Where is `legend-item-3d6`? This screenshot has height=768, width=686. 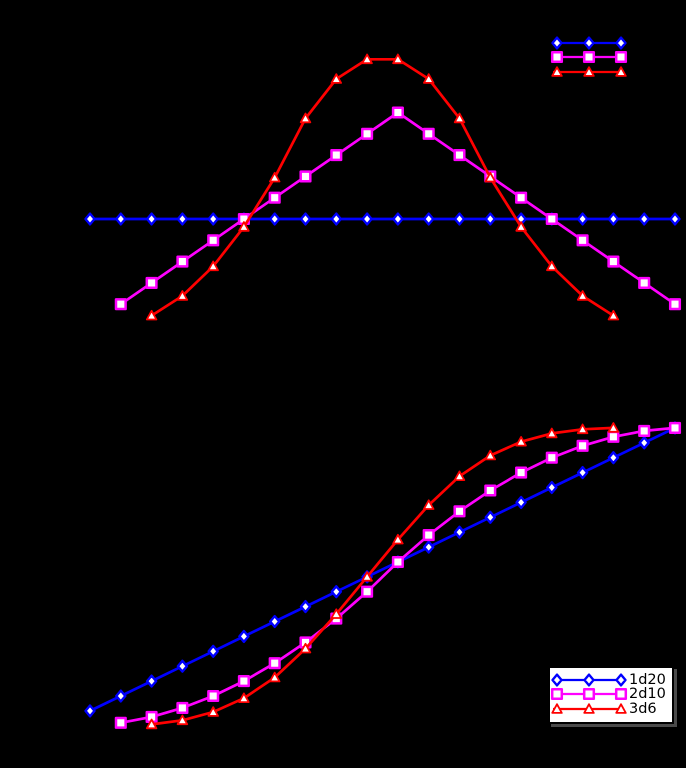 legend-item-3d6 is located at coordinates (589, 72).